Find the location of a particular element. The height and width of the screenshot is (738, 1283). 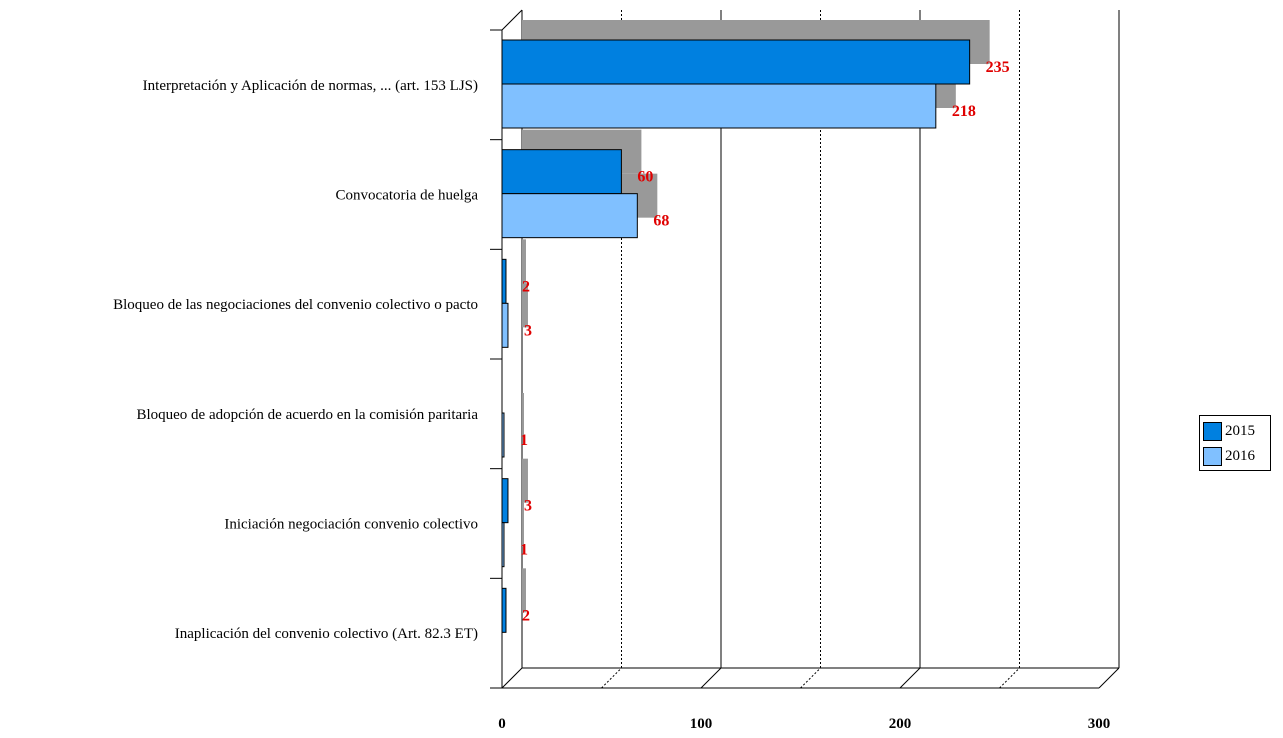

legend-swatch-2016 is located at coordinates (1212, 456).